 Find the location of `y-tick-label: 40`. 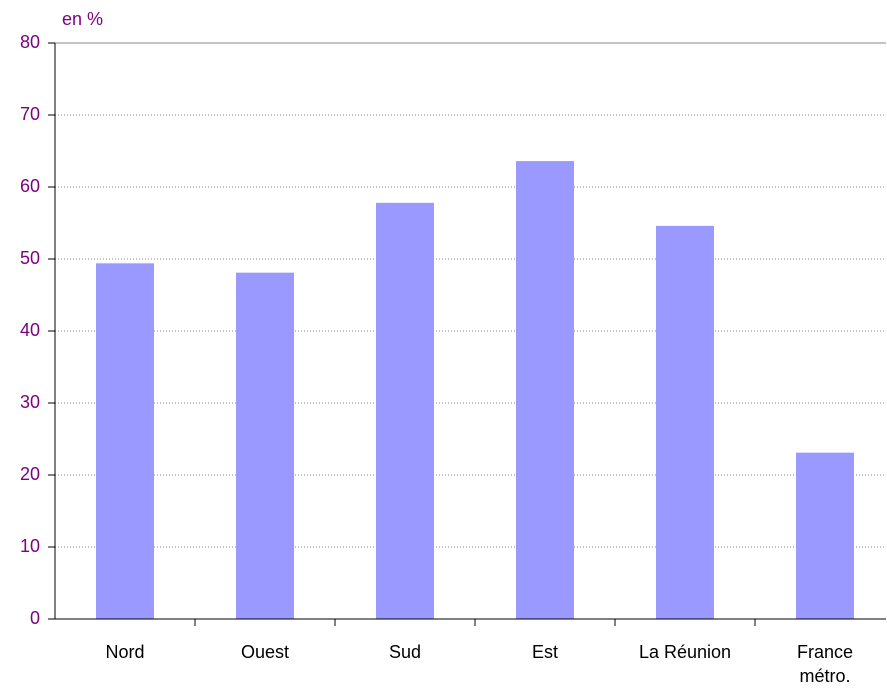

y-tick-label: 40 is located at coordinates (30, 330).